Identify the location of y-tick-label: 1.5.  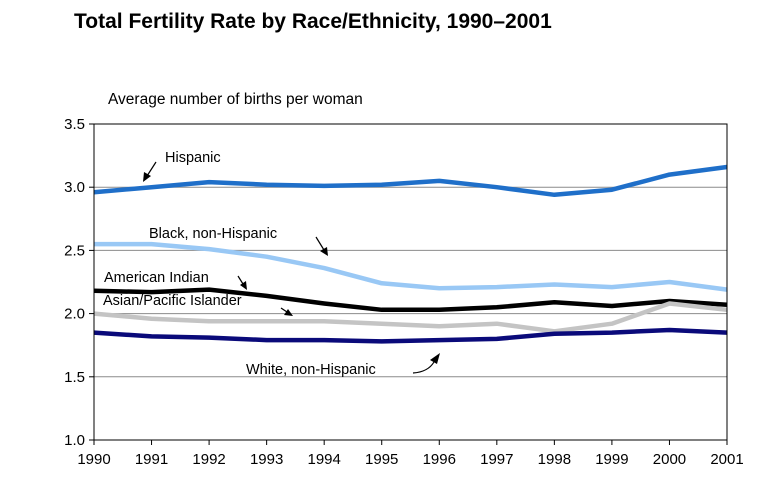
(74, 377).